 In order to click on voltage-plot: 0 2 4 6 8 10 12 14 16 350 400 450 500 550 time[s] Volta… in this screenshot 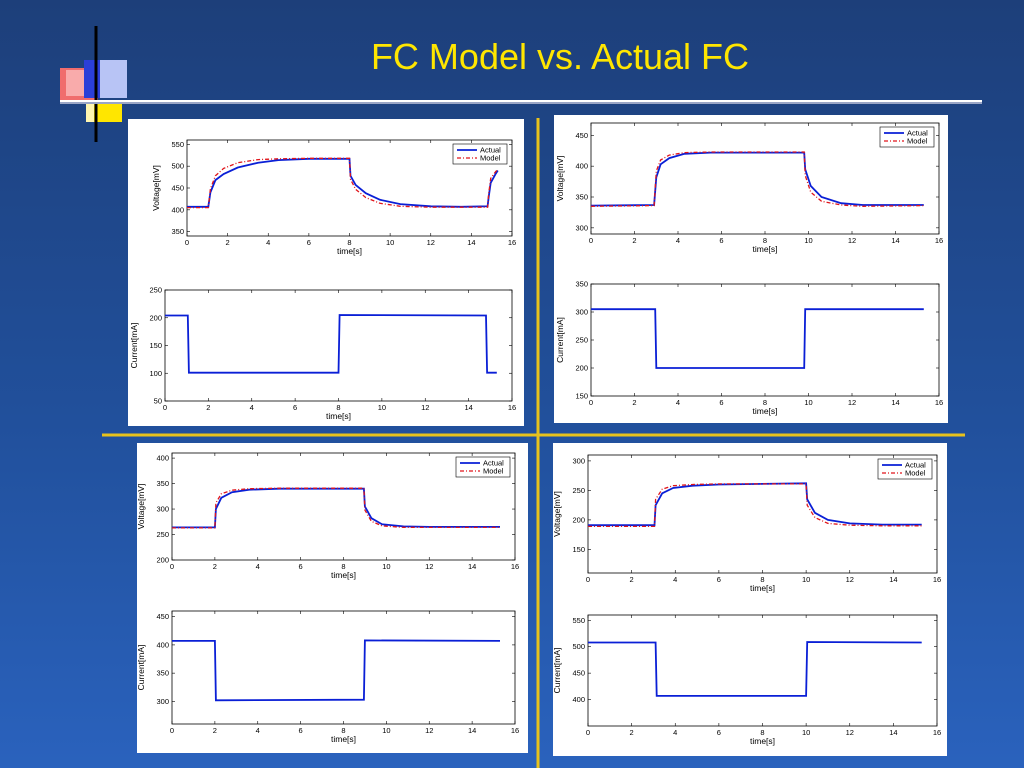, I will do `click(333, 197)`.